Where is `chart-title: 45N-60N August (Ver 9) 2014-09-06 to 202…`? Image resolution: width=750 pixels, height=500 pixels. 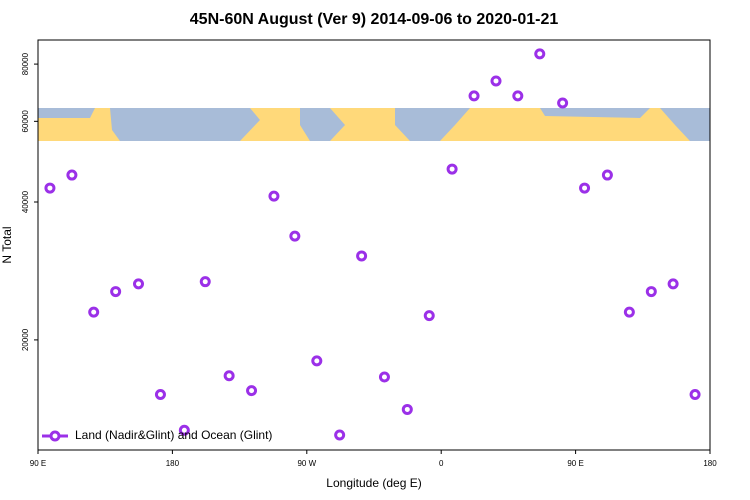 chart-title: 45N-60N August (Ver 9) 2014-09-06 to 202… is located at coordinates (374, 19).